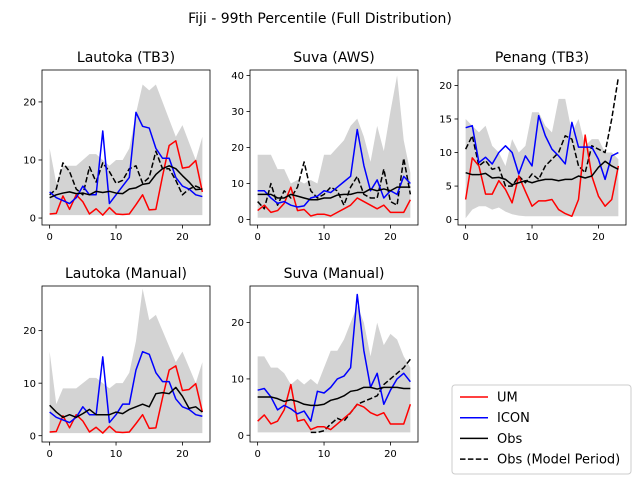 This screenshot has height=480, width=640. What do you see at coordinates (542, 58) in the screenshot?
I see `subplot-title: Penang (TB3)` at bounding box center [542, 58].